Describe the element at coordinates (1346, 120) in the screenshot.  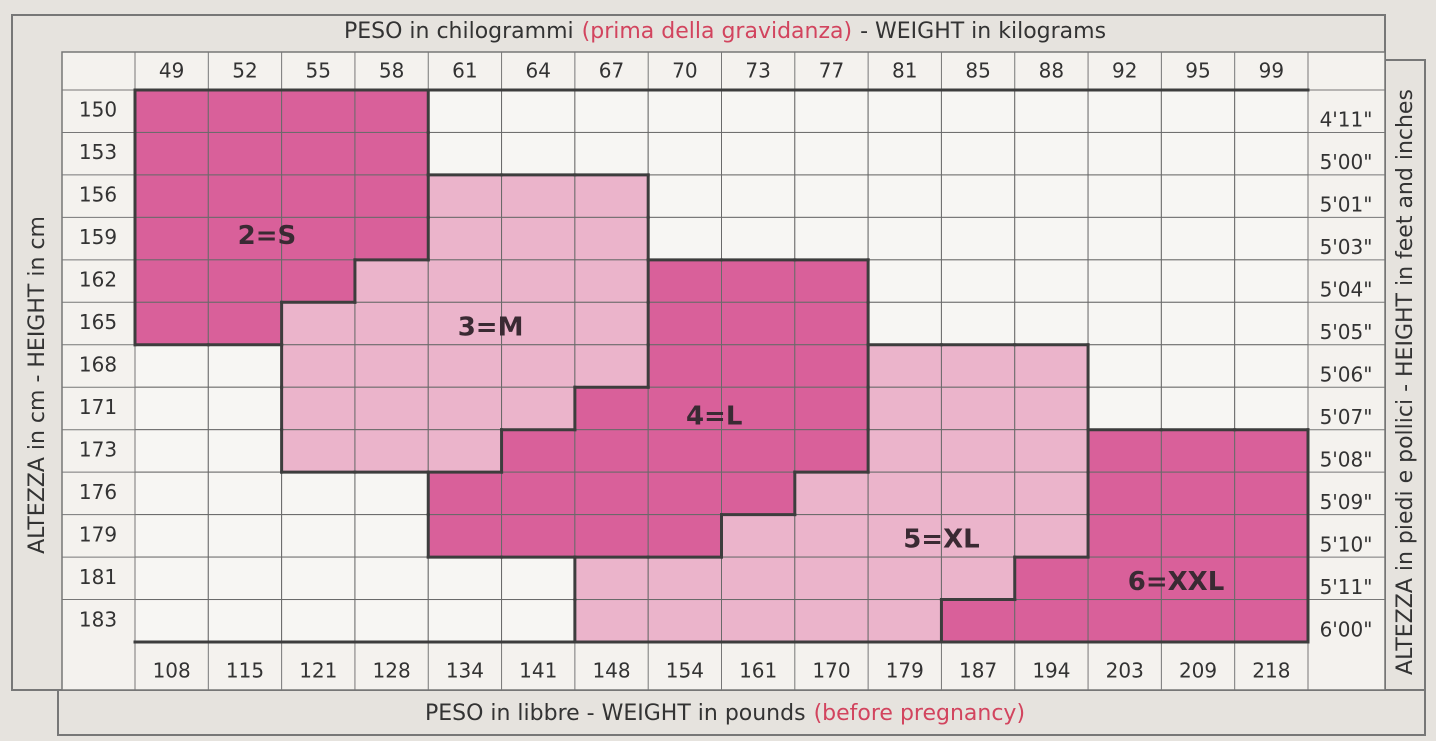
I see `ft-label: 4'11"` at that location.